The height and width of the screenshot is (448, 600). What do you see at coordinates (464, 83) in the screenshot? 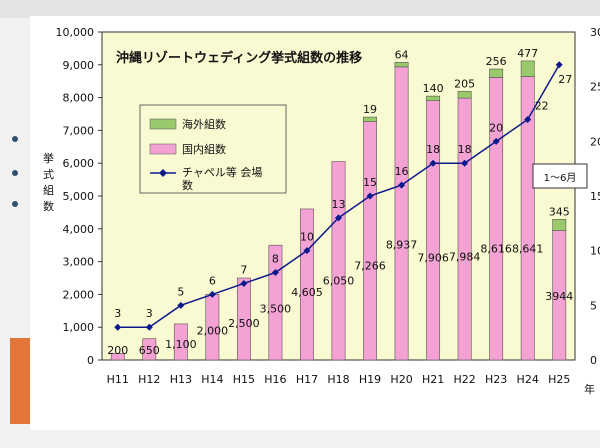
I see `bar-label-overseas: 205` at bounding box center [464, 83].